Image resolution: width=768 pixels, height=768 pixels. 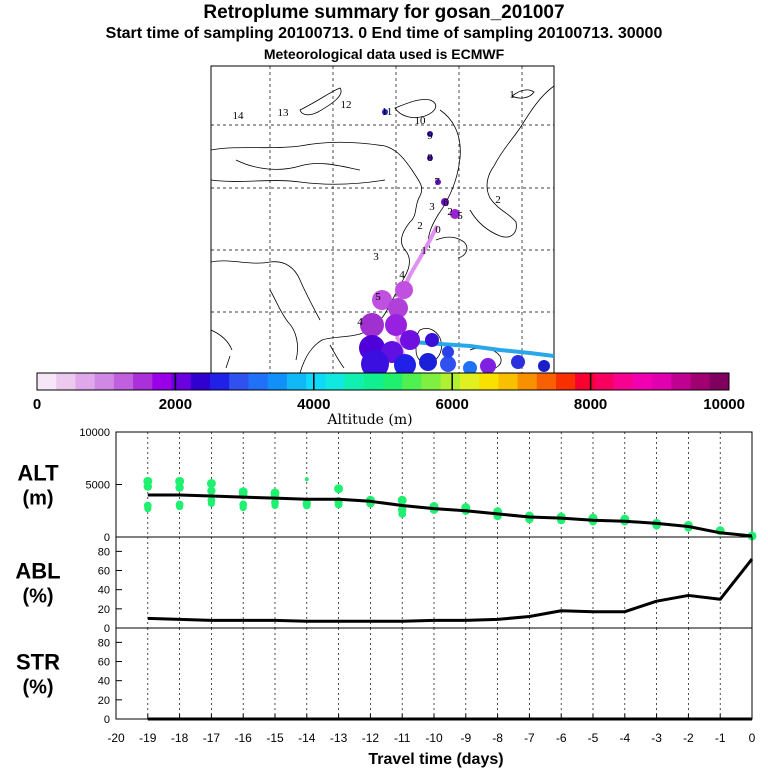 I want to click on trajectory-day-label: 5, so click(x=460, y=216).